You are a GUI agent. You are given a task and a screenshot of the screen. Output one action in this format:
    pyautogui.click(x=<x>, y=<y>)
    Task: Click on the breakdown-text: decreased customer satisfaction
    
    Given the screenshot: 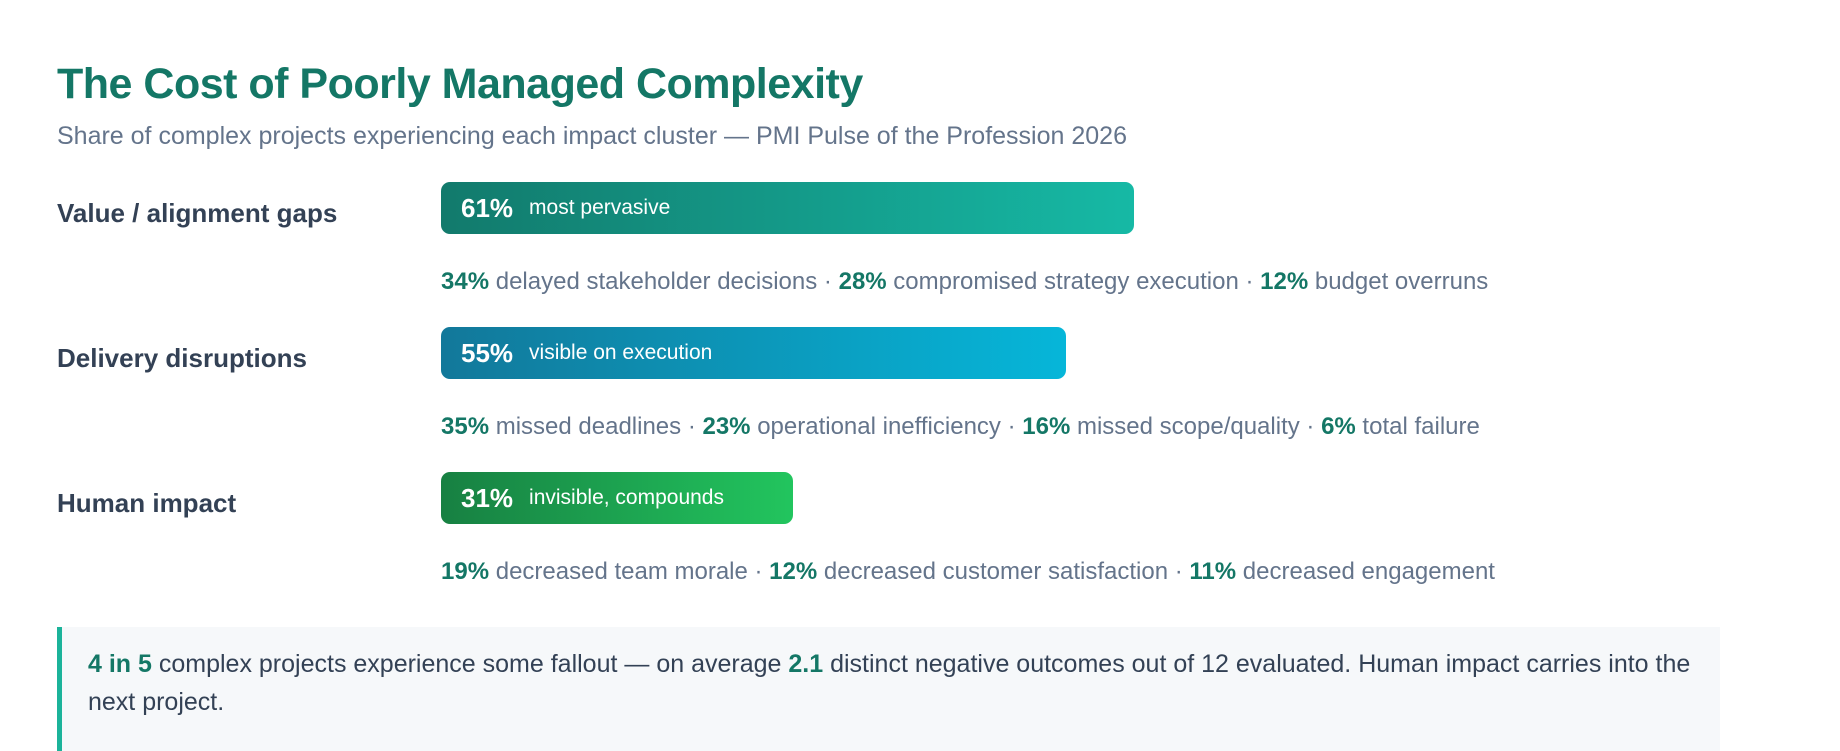 What is the action you would take?
    pyautogui.click(x=993, y=571)
    